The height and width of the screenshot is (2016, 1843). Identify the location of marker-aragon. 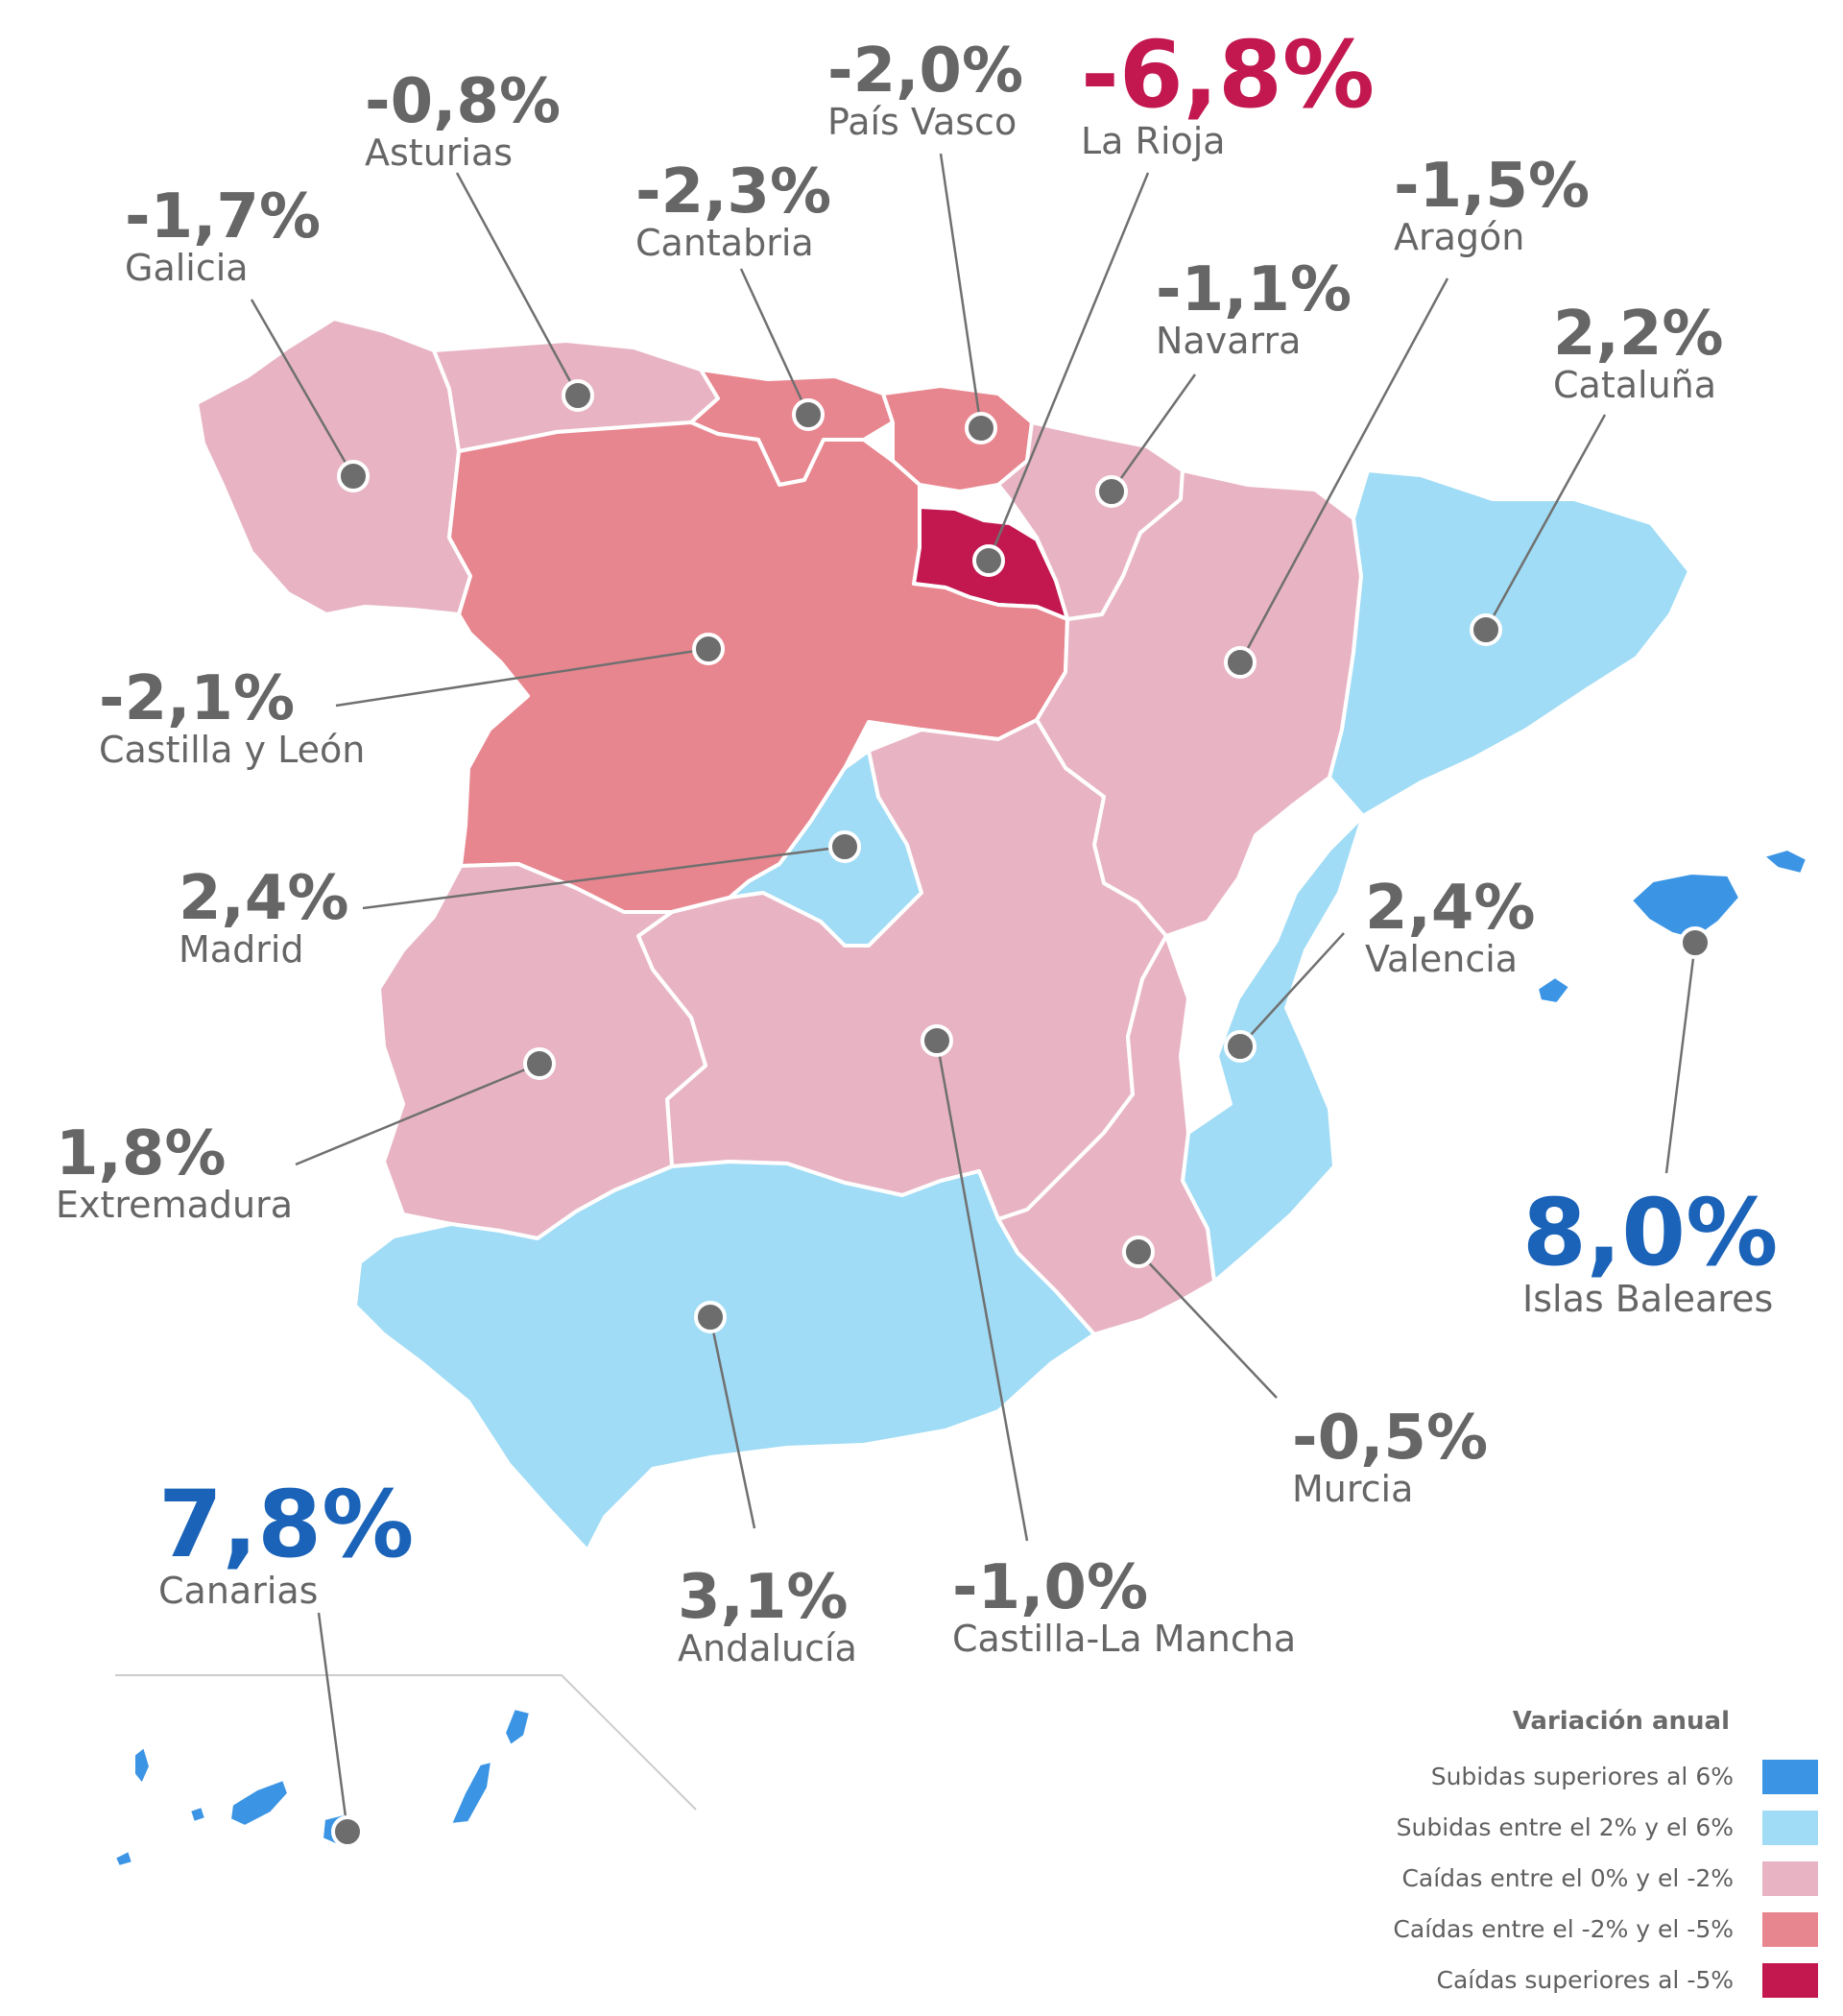
(1240, 662).